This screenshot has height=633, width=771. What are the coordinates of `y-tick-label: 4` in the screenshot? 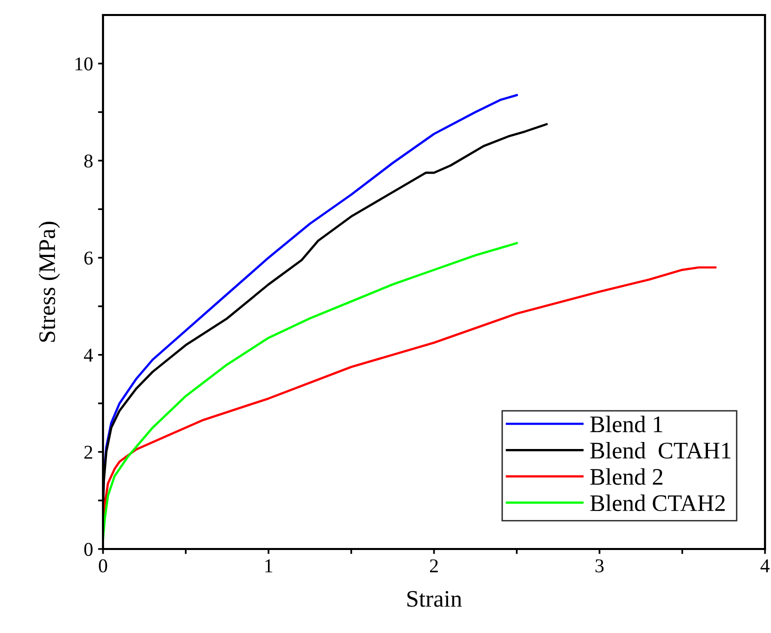 It's located at (88, 355).